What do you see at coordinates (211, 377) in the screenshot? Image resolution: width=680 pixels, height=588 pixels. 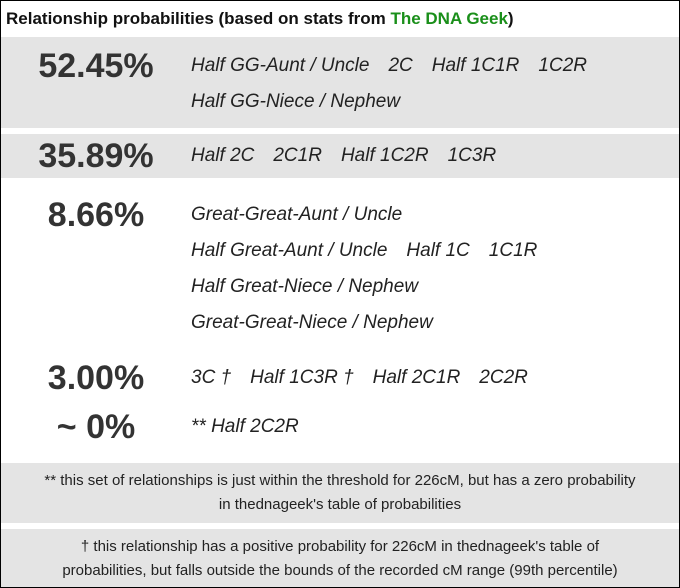 I see `relationship-item: 3C †` at bounding box center [211, 377].